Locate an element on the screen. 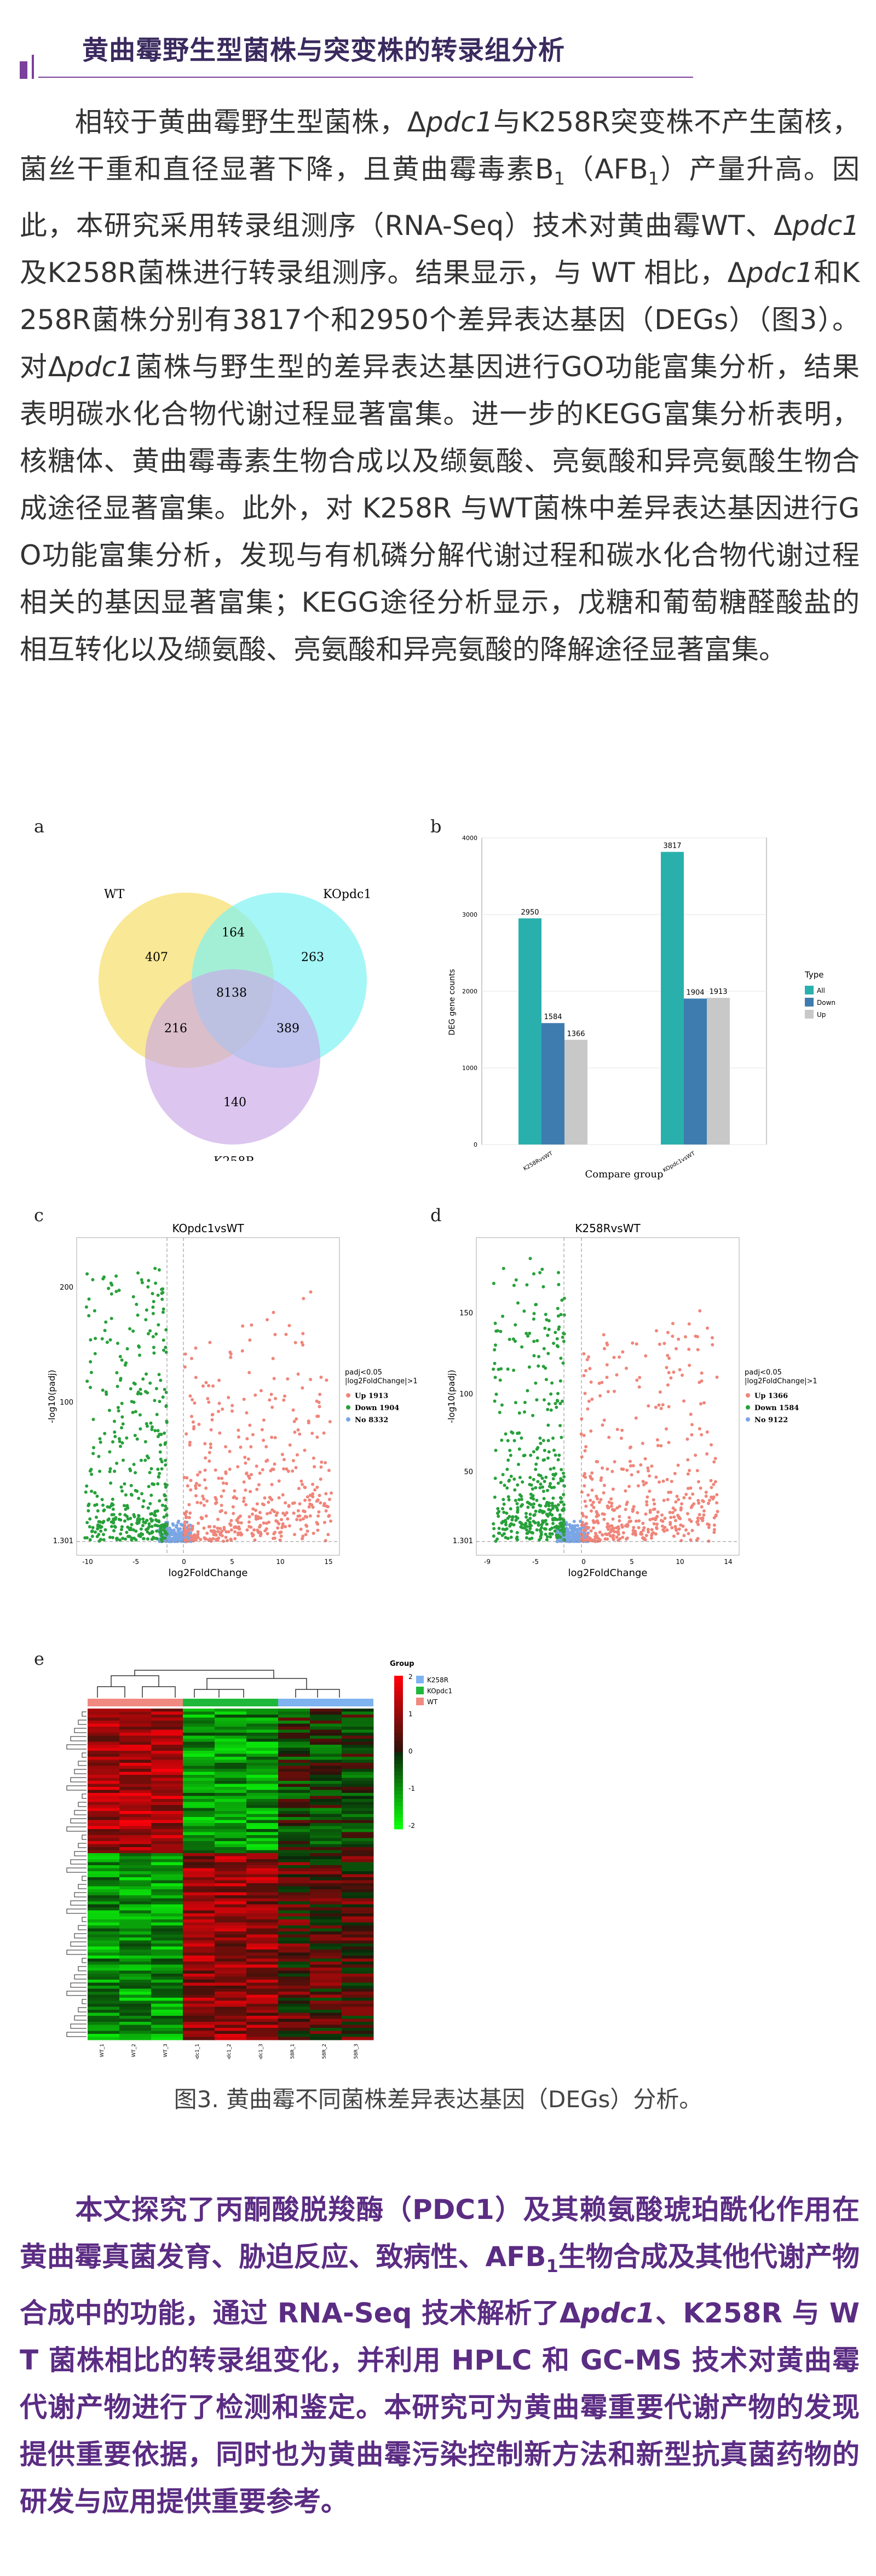 The image size is (876, 2576). volcano-c-legend-down-dot is located at coordinates (348, 1407).